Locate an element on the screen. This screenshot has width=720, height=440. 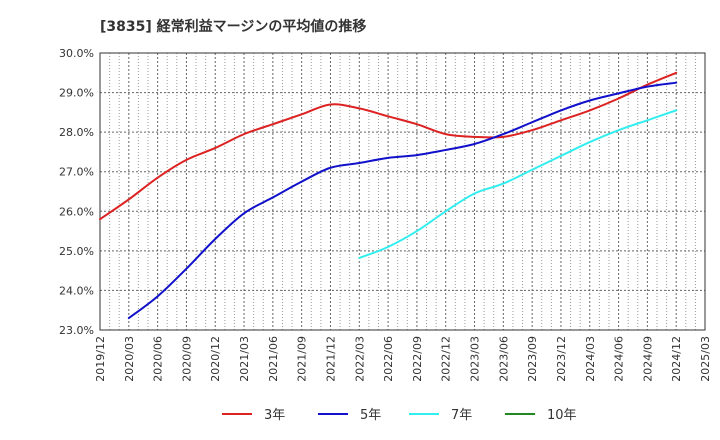
legend-label: 5年 is located at coordinates (370, 415).